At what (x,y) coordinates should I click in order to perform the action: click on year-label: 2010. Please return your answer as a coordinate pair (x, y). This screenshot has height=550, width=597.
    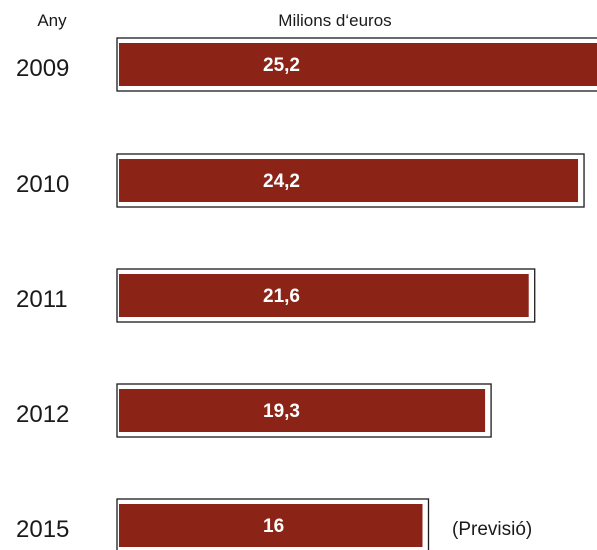
    Looking at the image, I should click on (42, 184).